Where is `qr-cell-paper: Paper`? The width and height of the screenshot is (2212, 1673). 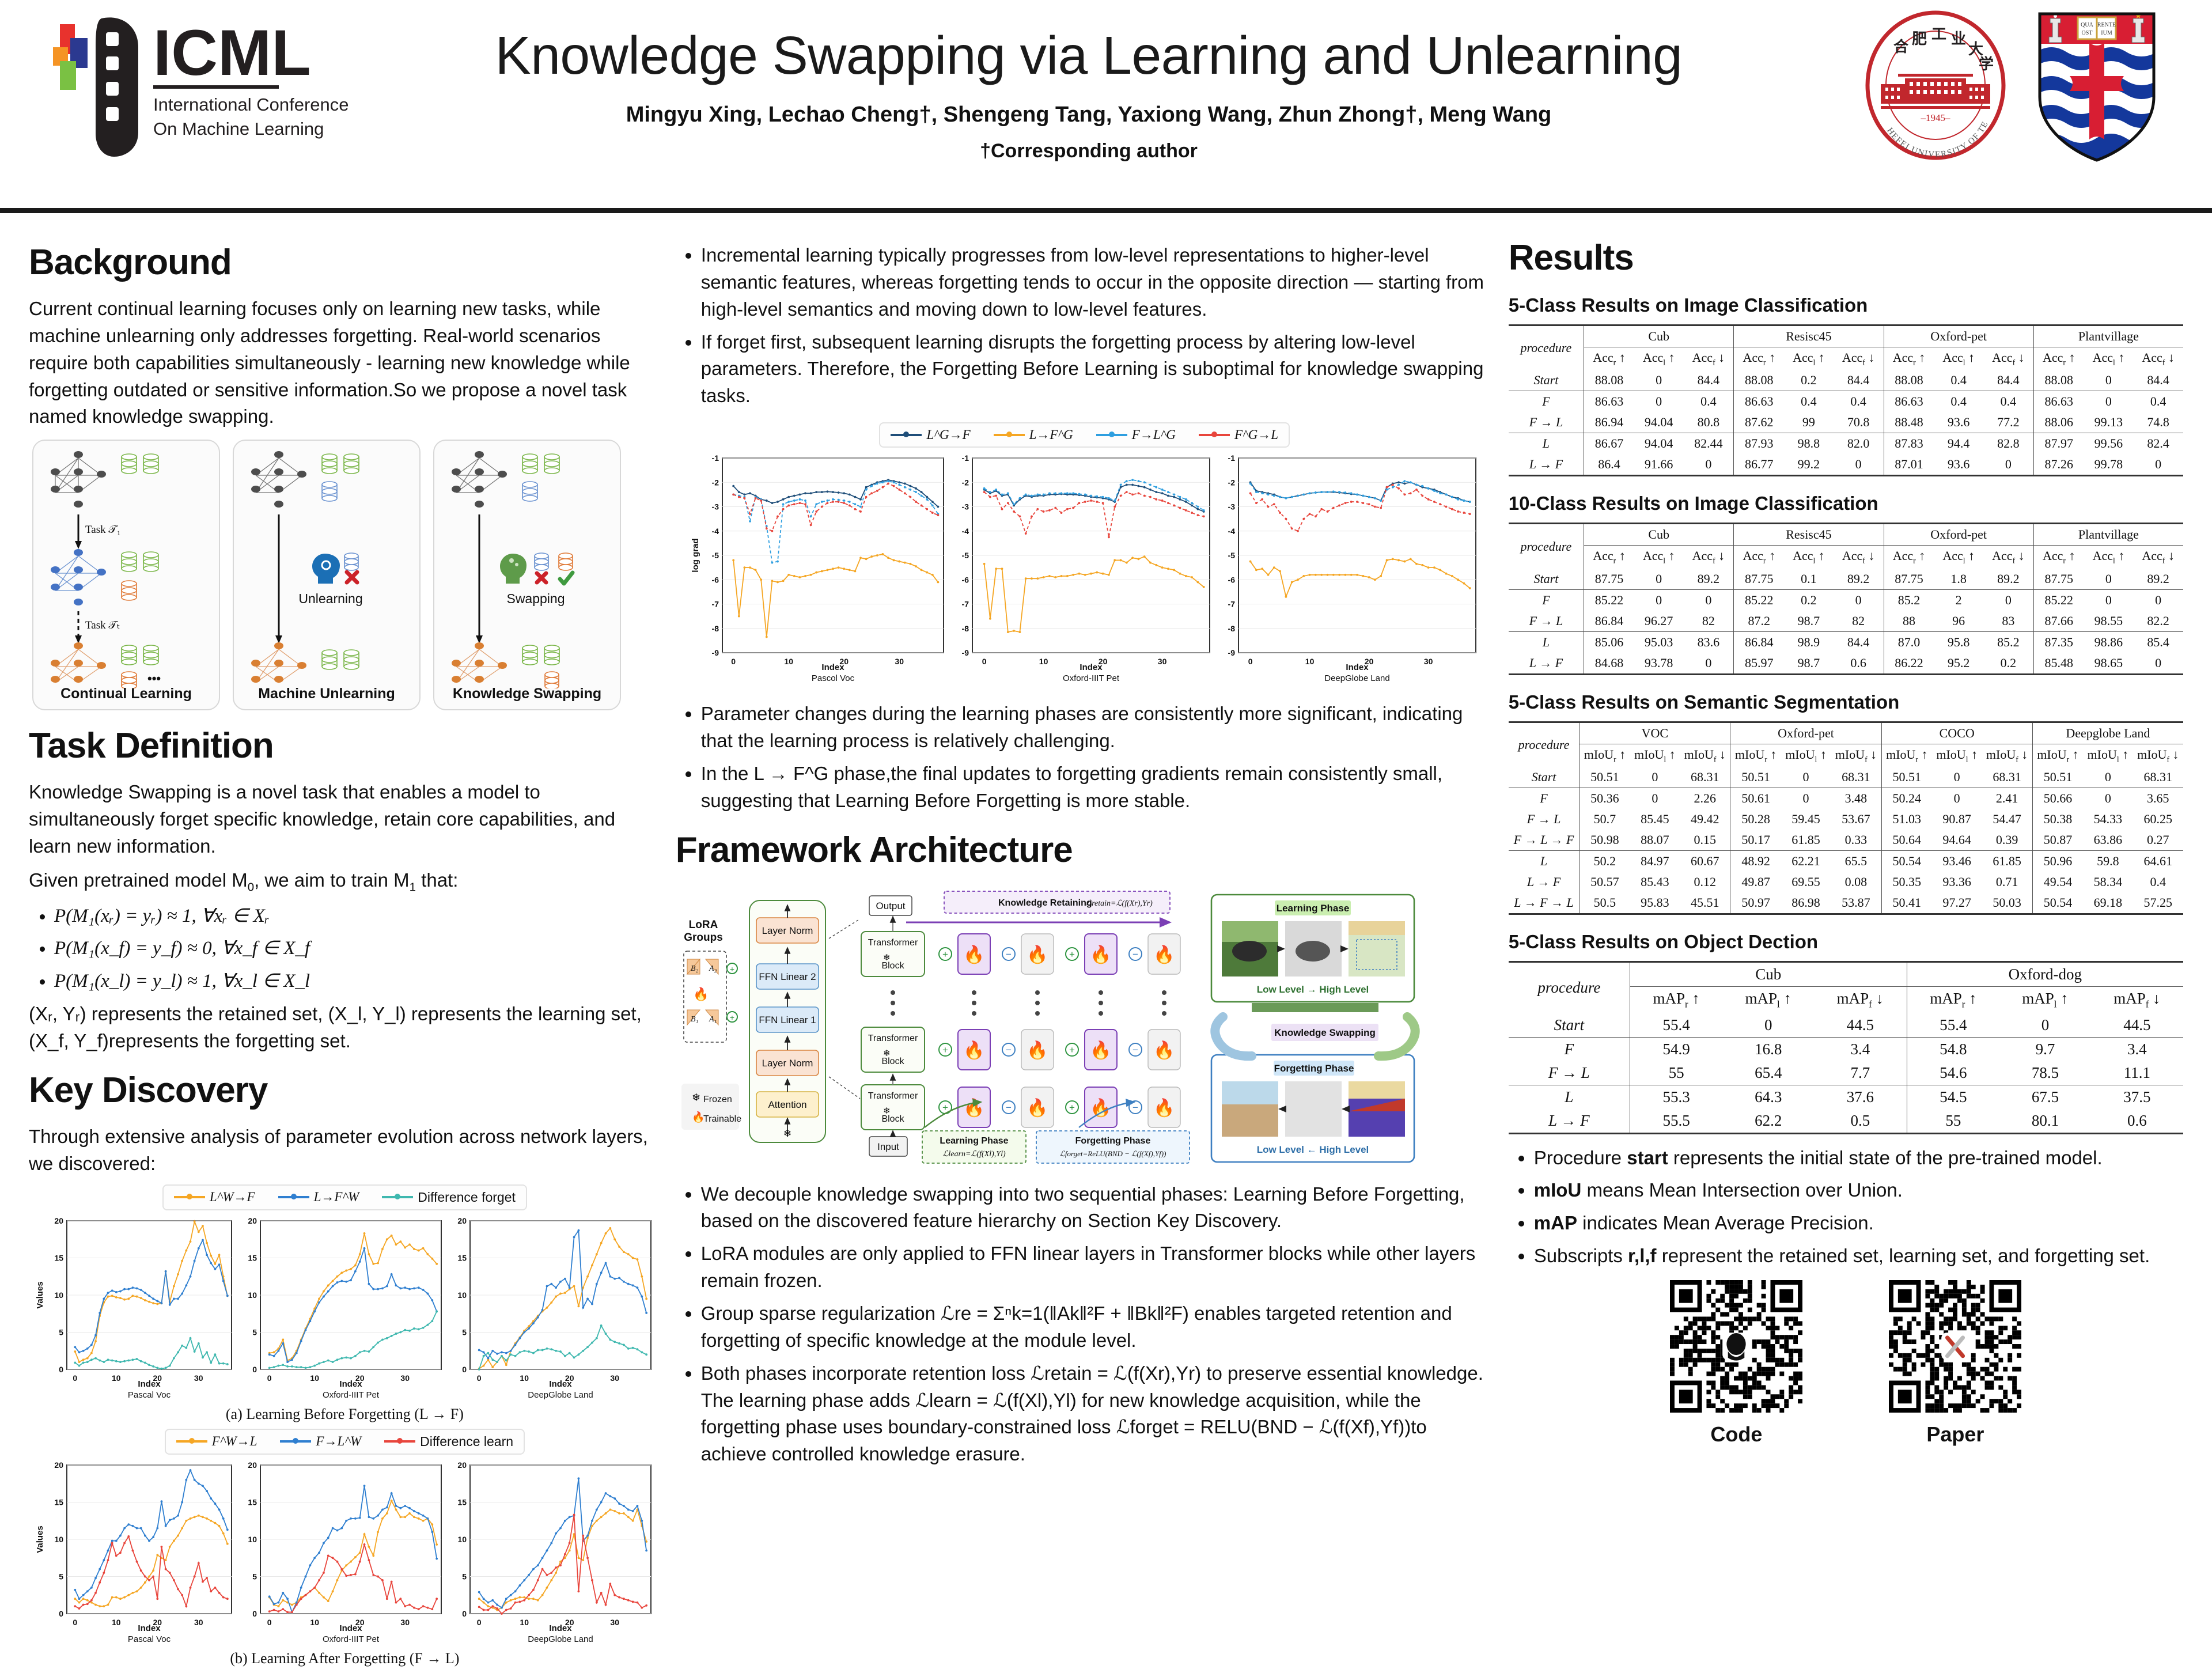 qr-cell-paper: Paper is located at coordinates (1955, 1363).